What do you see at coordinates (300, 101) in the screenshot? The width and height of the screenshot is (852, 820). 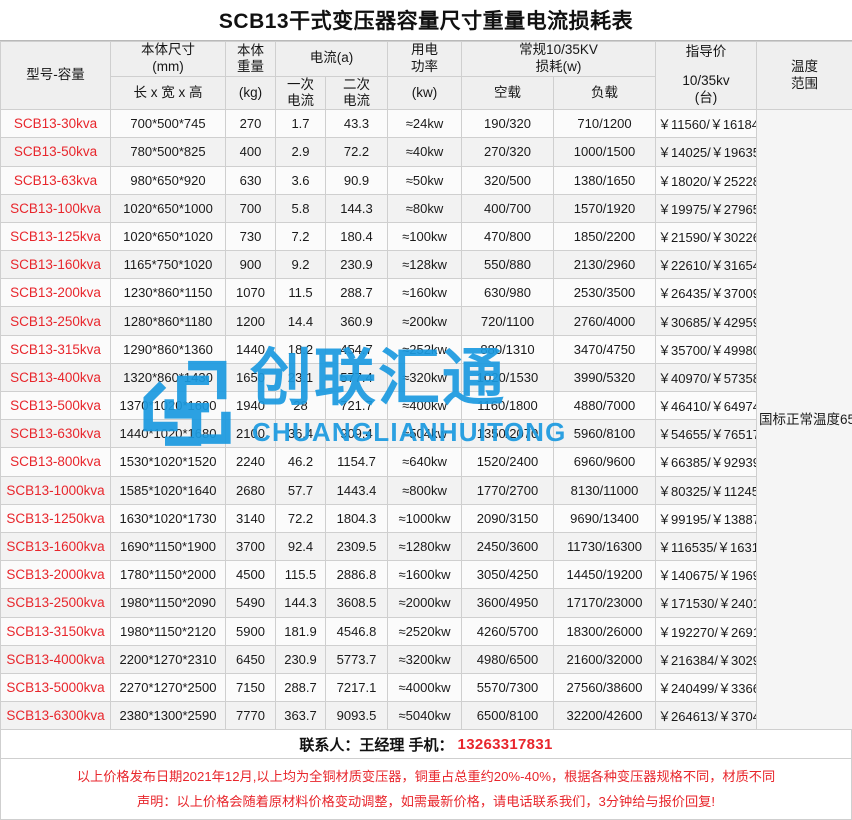 I see `header-current-primary-2: 电流` at bounding box center [300, 101].